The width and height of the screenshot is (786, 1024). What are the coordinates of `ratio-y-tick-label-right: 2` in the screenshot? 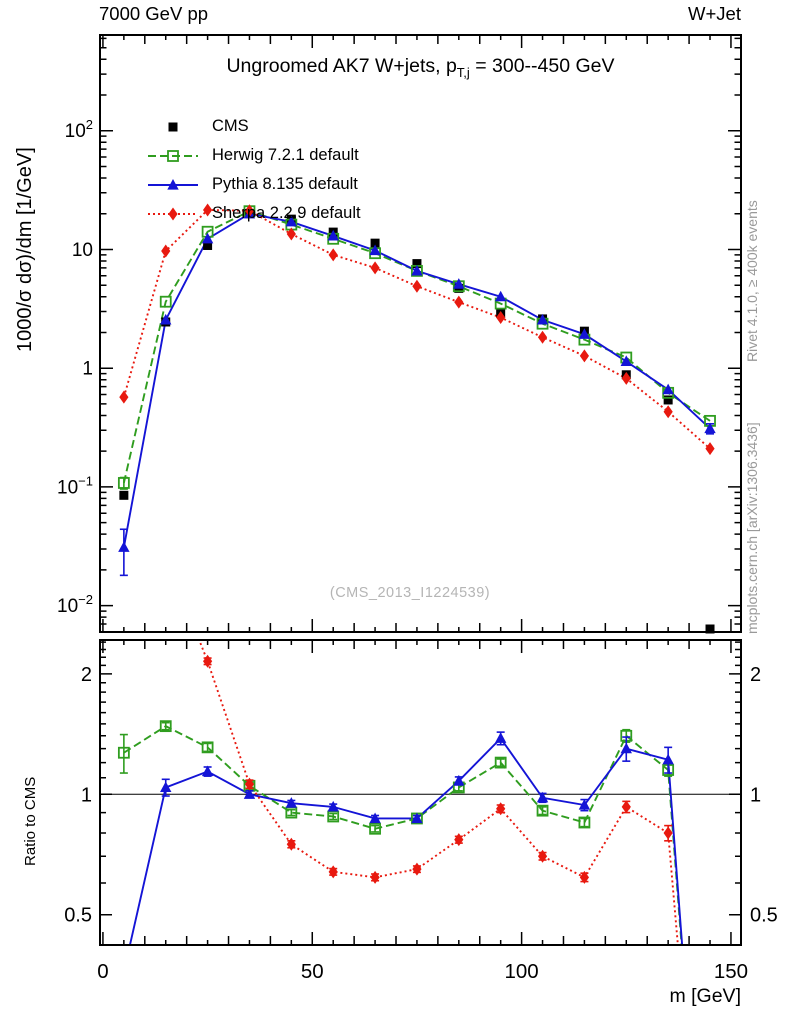 It's located at (755, 675).